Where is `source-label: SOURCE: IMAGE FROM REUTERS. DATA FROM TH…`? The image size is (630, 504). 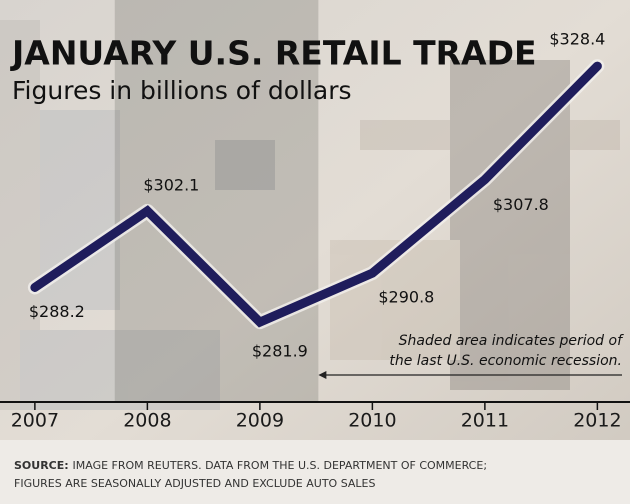
source-label: SOURCE: IMAGE FROM REUTERS. DATA FROM TH… is located at coordinates (250, 465).